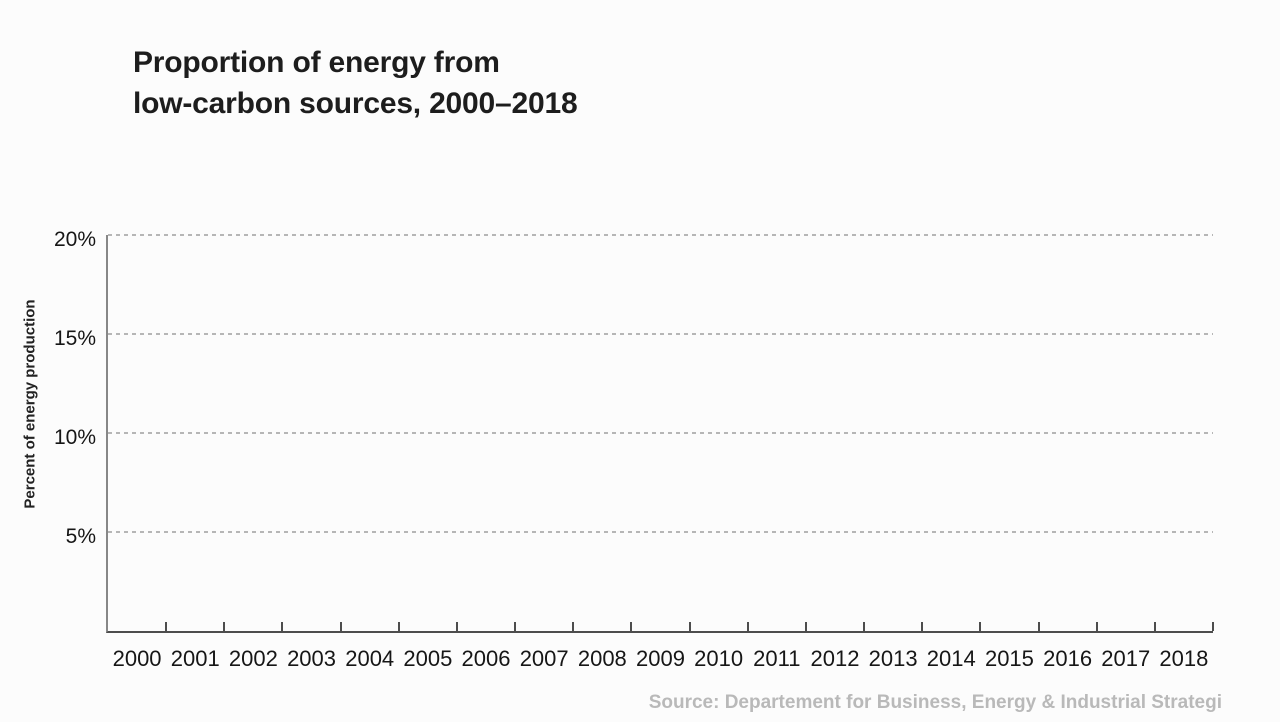 This screenshot has width=1280, height=722. Describe the element at coordinates (74, 437) in the screenshot. I see `y-tick-label-10: 10%` at that location.